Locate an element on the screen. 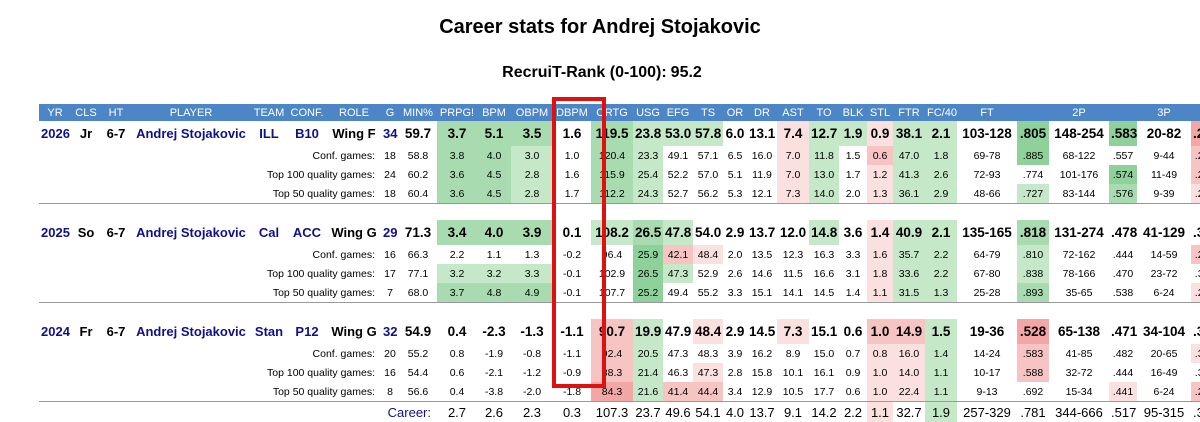  col-ft: FT is located at coordinates (987, 112).